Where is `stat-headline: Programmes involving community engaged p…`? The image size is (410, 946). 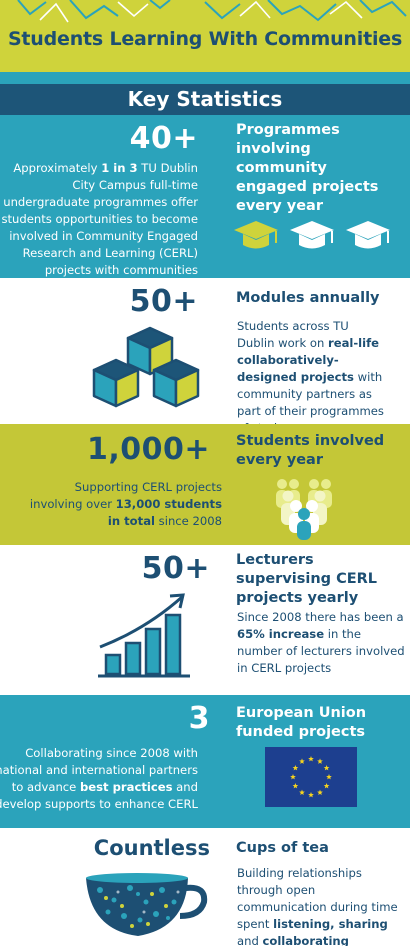 stat-headline: Programmes involving community engaged p… is located at coordinates (307, 168).